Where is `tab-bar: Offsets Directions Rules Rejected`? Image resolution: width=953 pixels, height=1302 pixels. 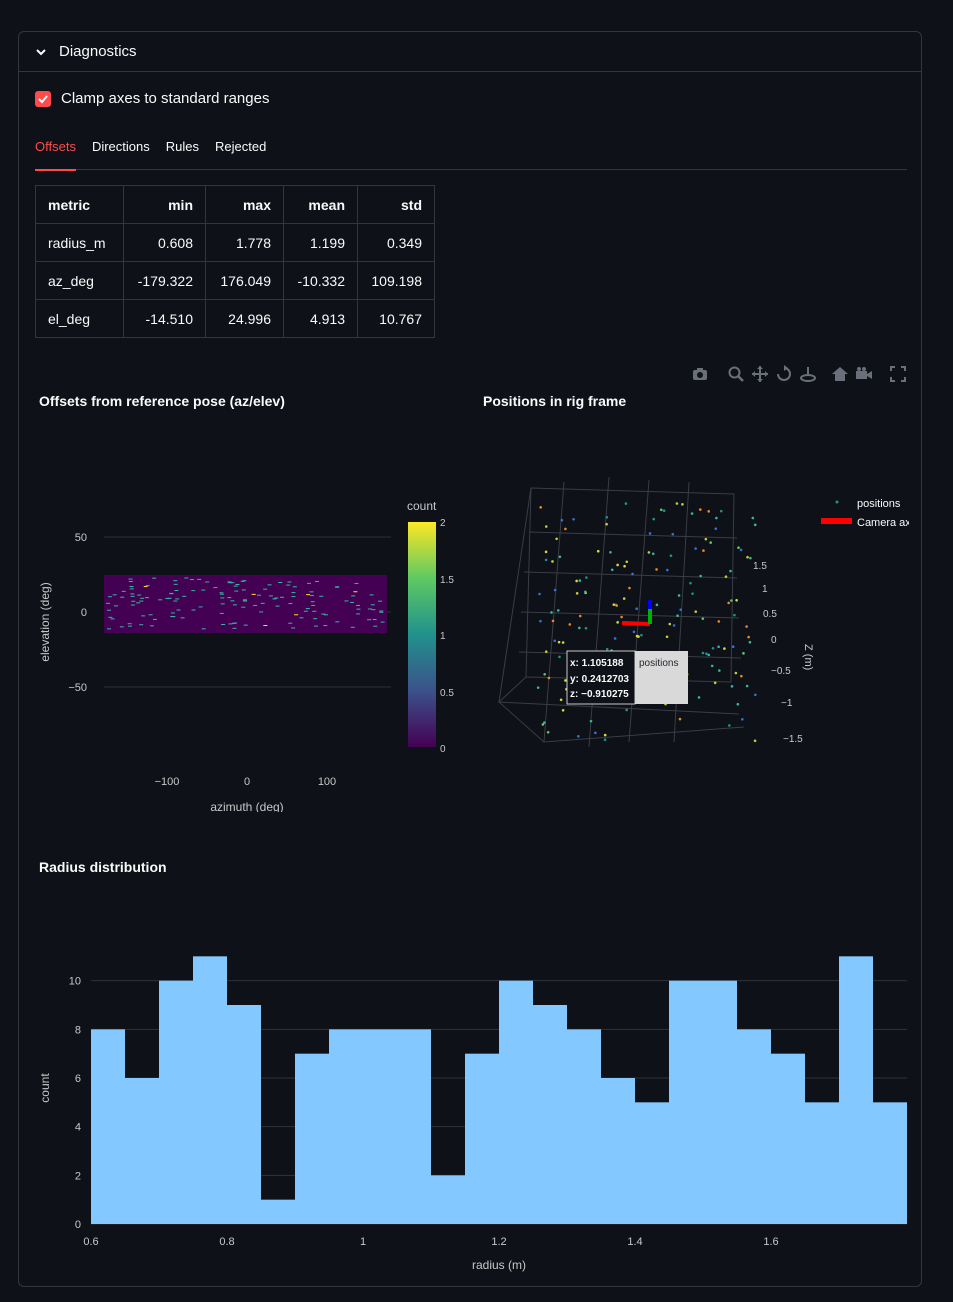 tab-bar: Offsets Directions Rules Rejected is located at coordinates (471, 154).